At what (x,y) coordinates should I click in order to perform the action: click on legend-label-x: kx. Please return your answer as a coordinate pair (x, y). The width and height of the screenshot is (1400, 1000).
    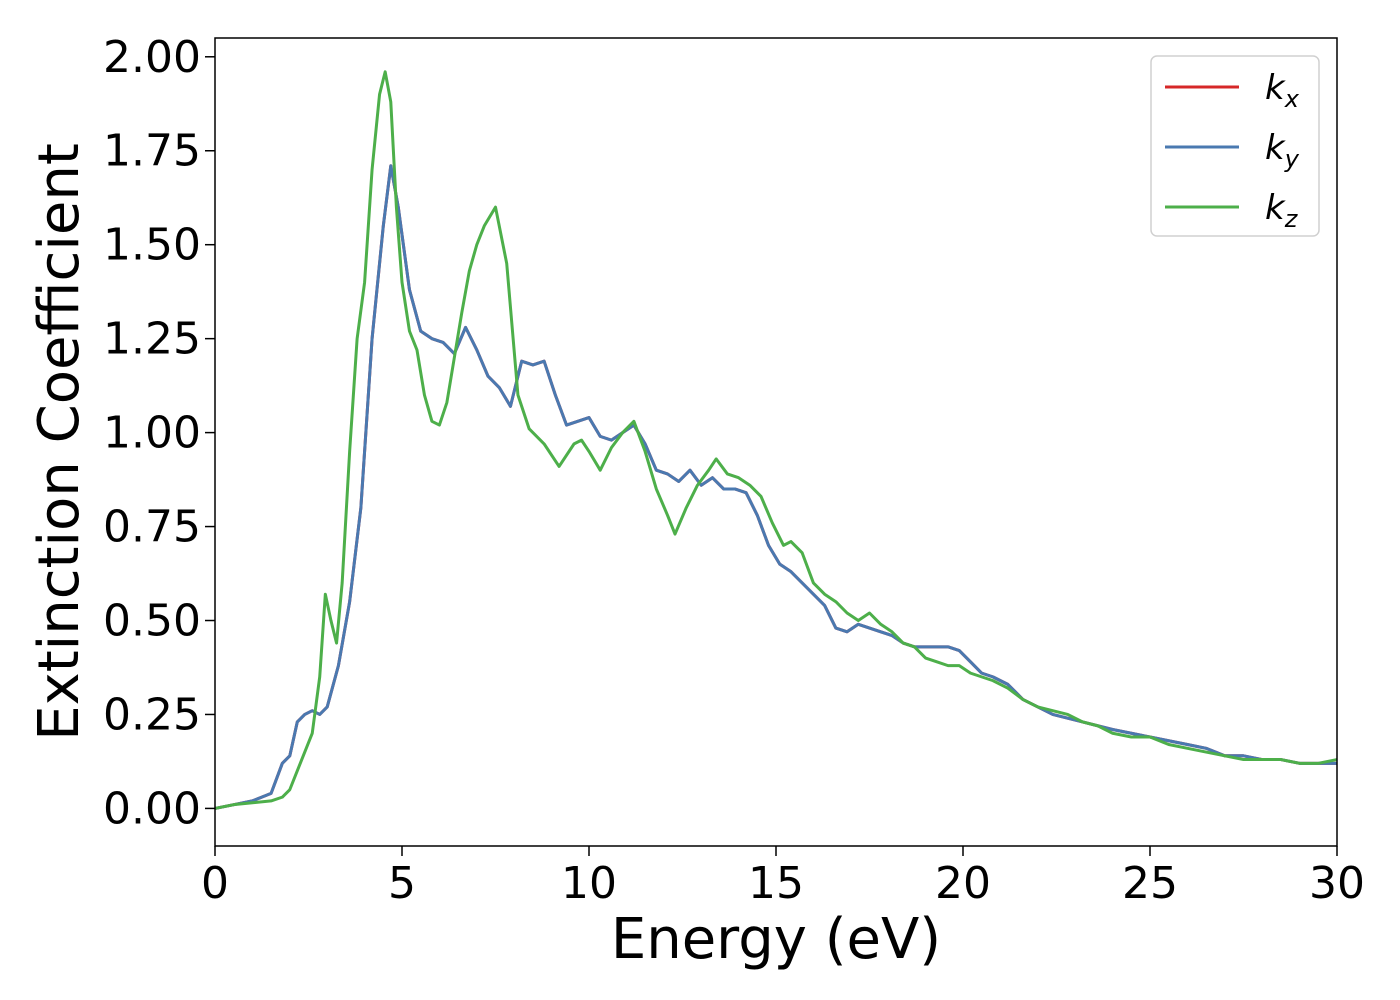
    Looking at the image, I should click on (1282, 90).